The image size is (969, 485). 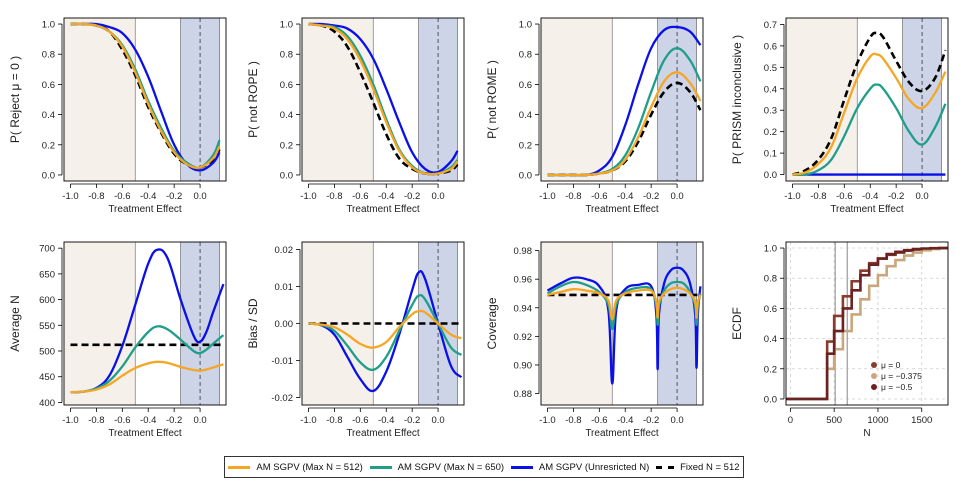 I want to click on y-tick-label: 0.94, so click(x=523, y=308).